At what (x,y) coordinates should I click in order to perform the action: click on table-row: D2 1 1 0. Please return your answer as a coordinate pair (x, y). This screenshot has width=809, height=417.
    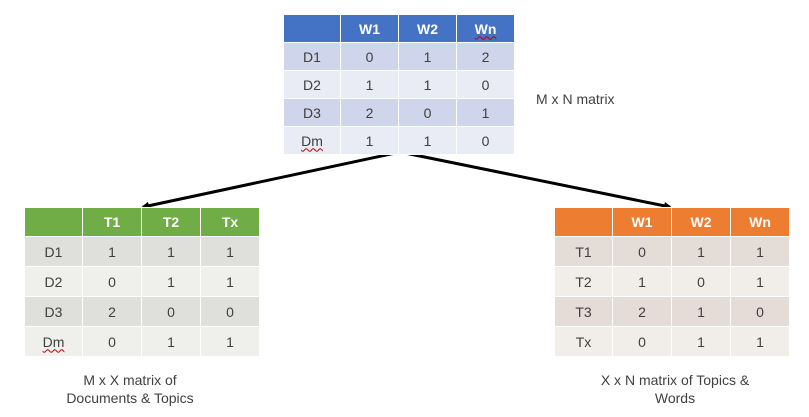
    Looking at the image, I should click on (399, 84).